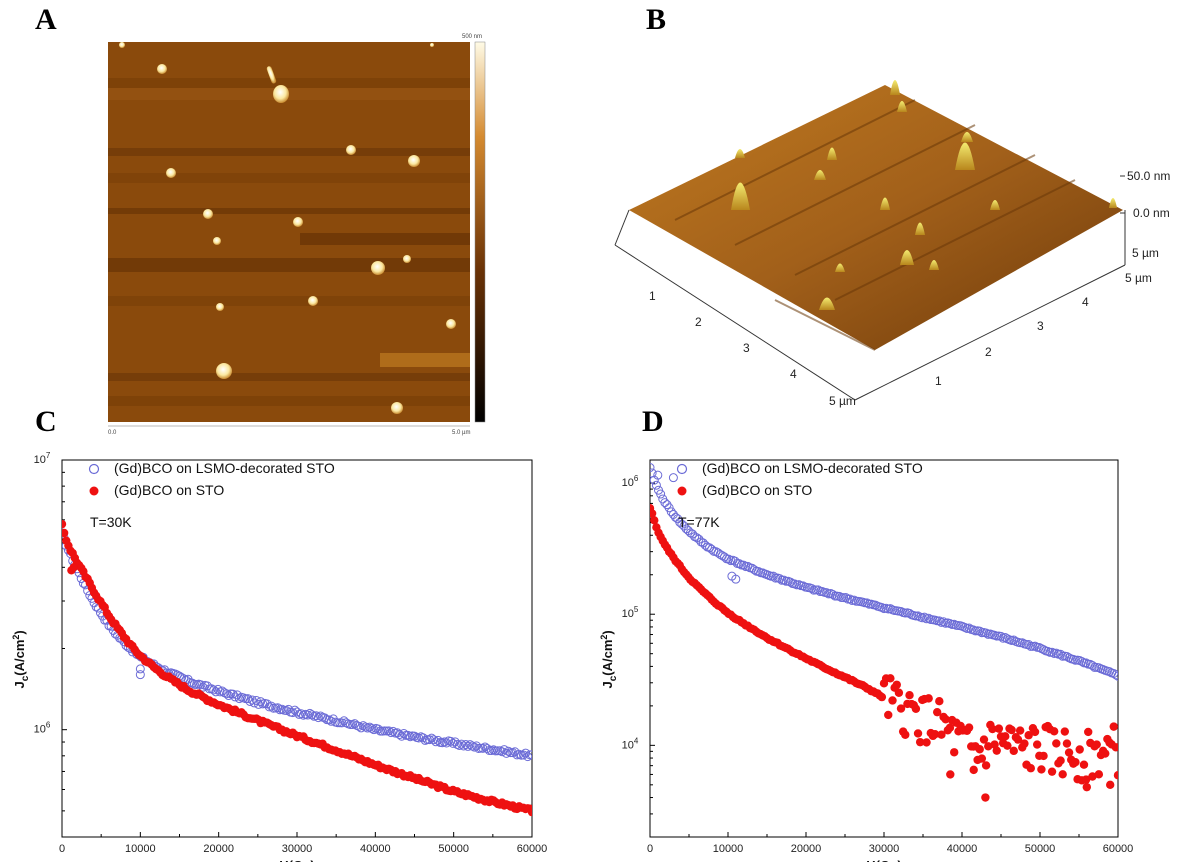 This screenshot has height=862, width=1193. What do you see at coordinates (842, 401) in the screenshot?
I see `afm-3d-xtick: 5 µm` at bounding box center [842, 401].